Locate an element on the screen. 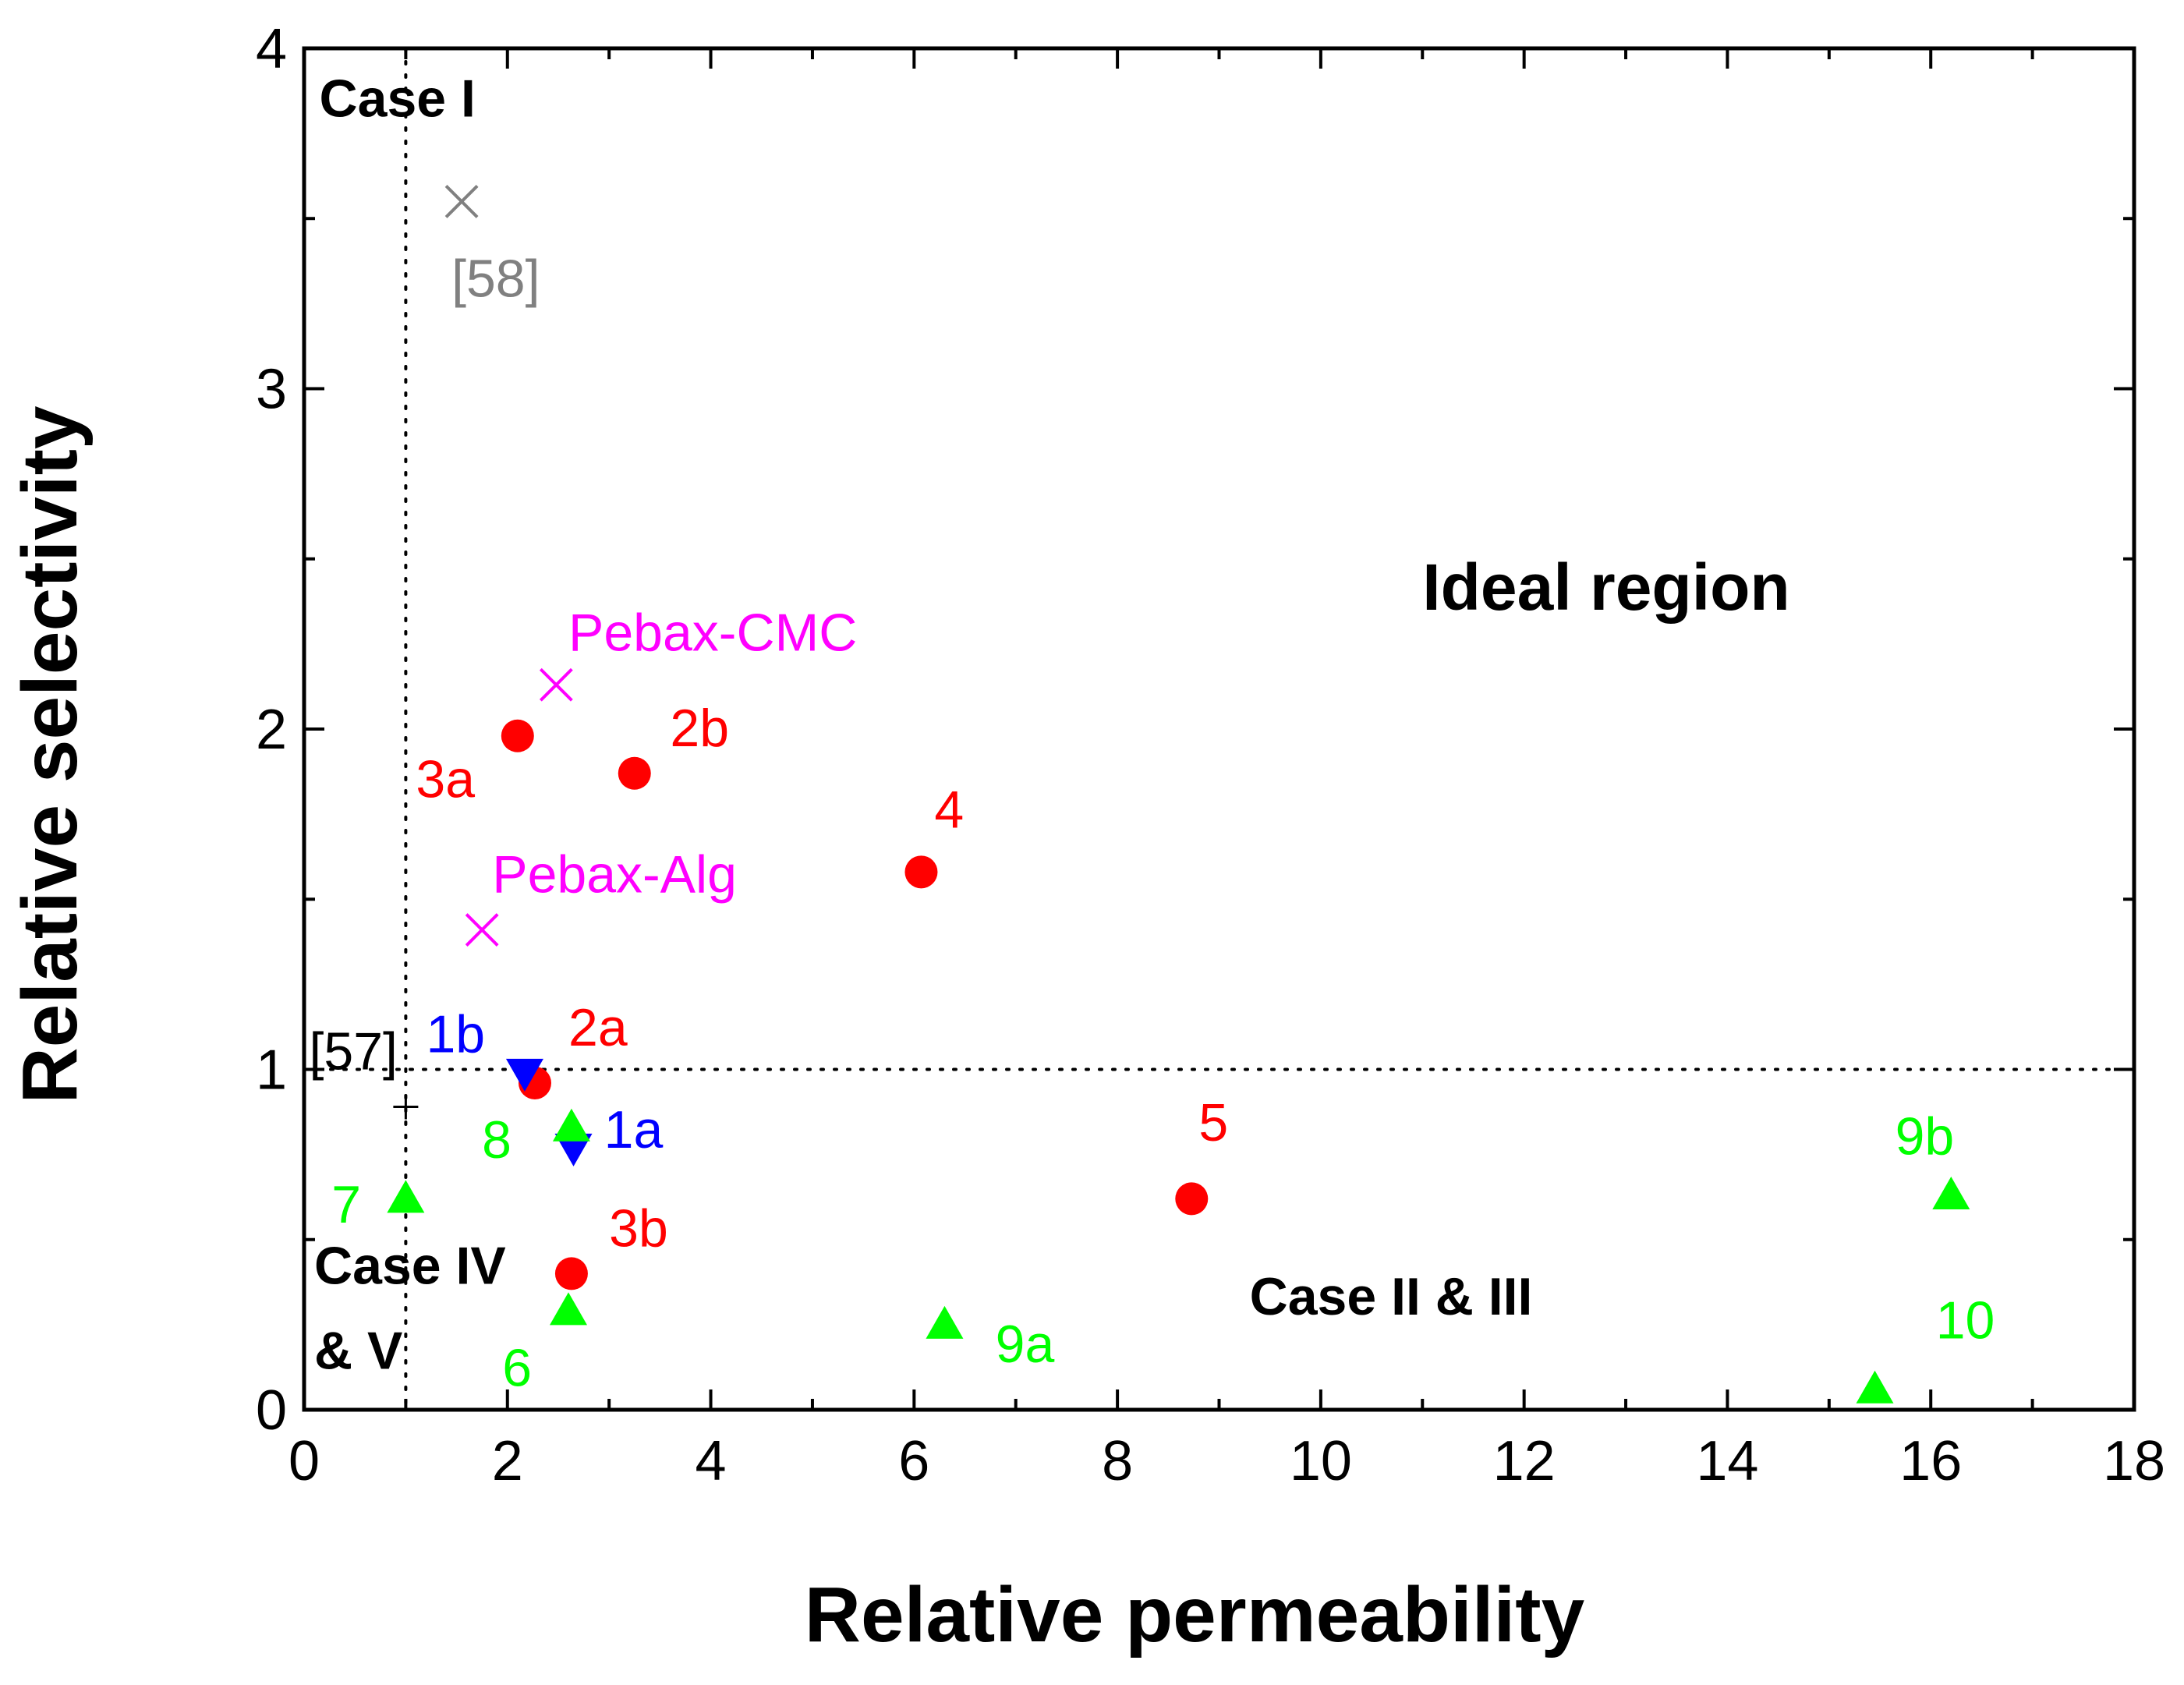  x-tick-label: 0 is located at coordinates (304, 1461).